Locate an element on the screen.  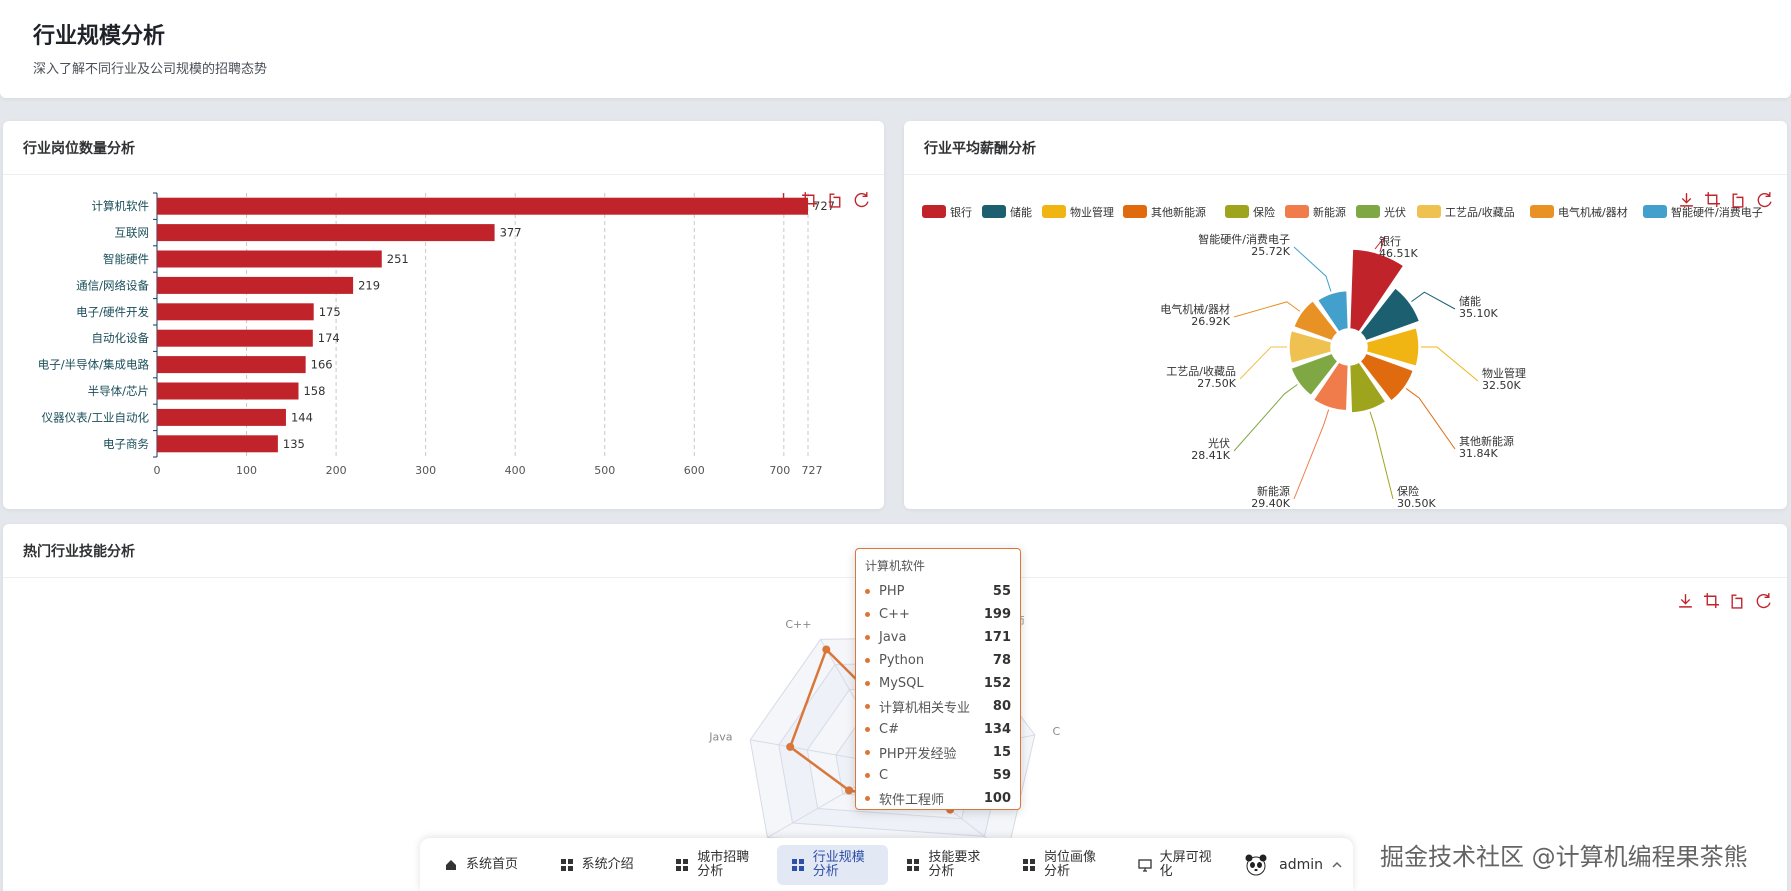
slice-value-label: 26.92K is located at coordinates (1210, 321).